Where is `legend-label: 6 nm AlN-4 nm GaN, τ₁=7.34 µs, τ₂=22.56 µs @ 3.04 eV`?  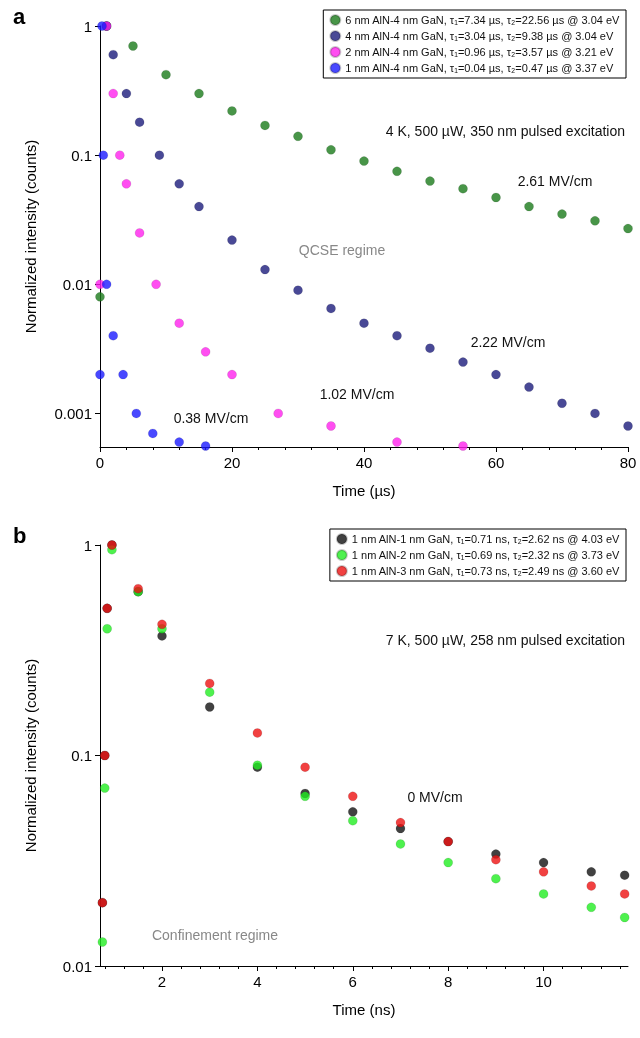
legend-label: 6 nm AlN-4 nm GaN, τ₁=7.34 µs, τ₂=22.56 µs @ 3.04 eV is located at coordinates (483, 20).